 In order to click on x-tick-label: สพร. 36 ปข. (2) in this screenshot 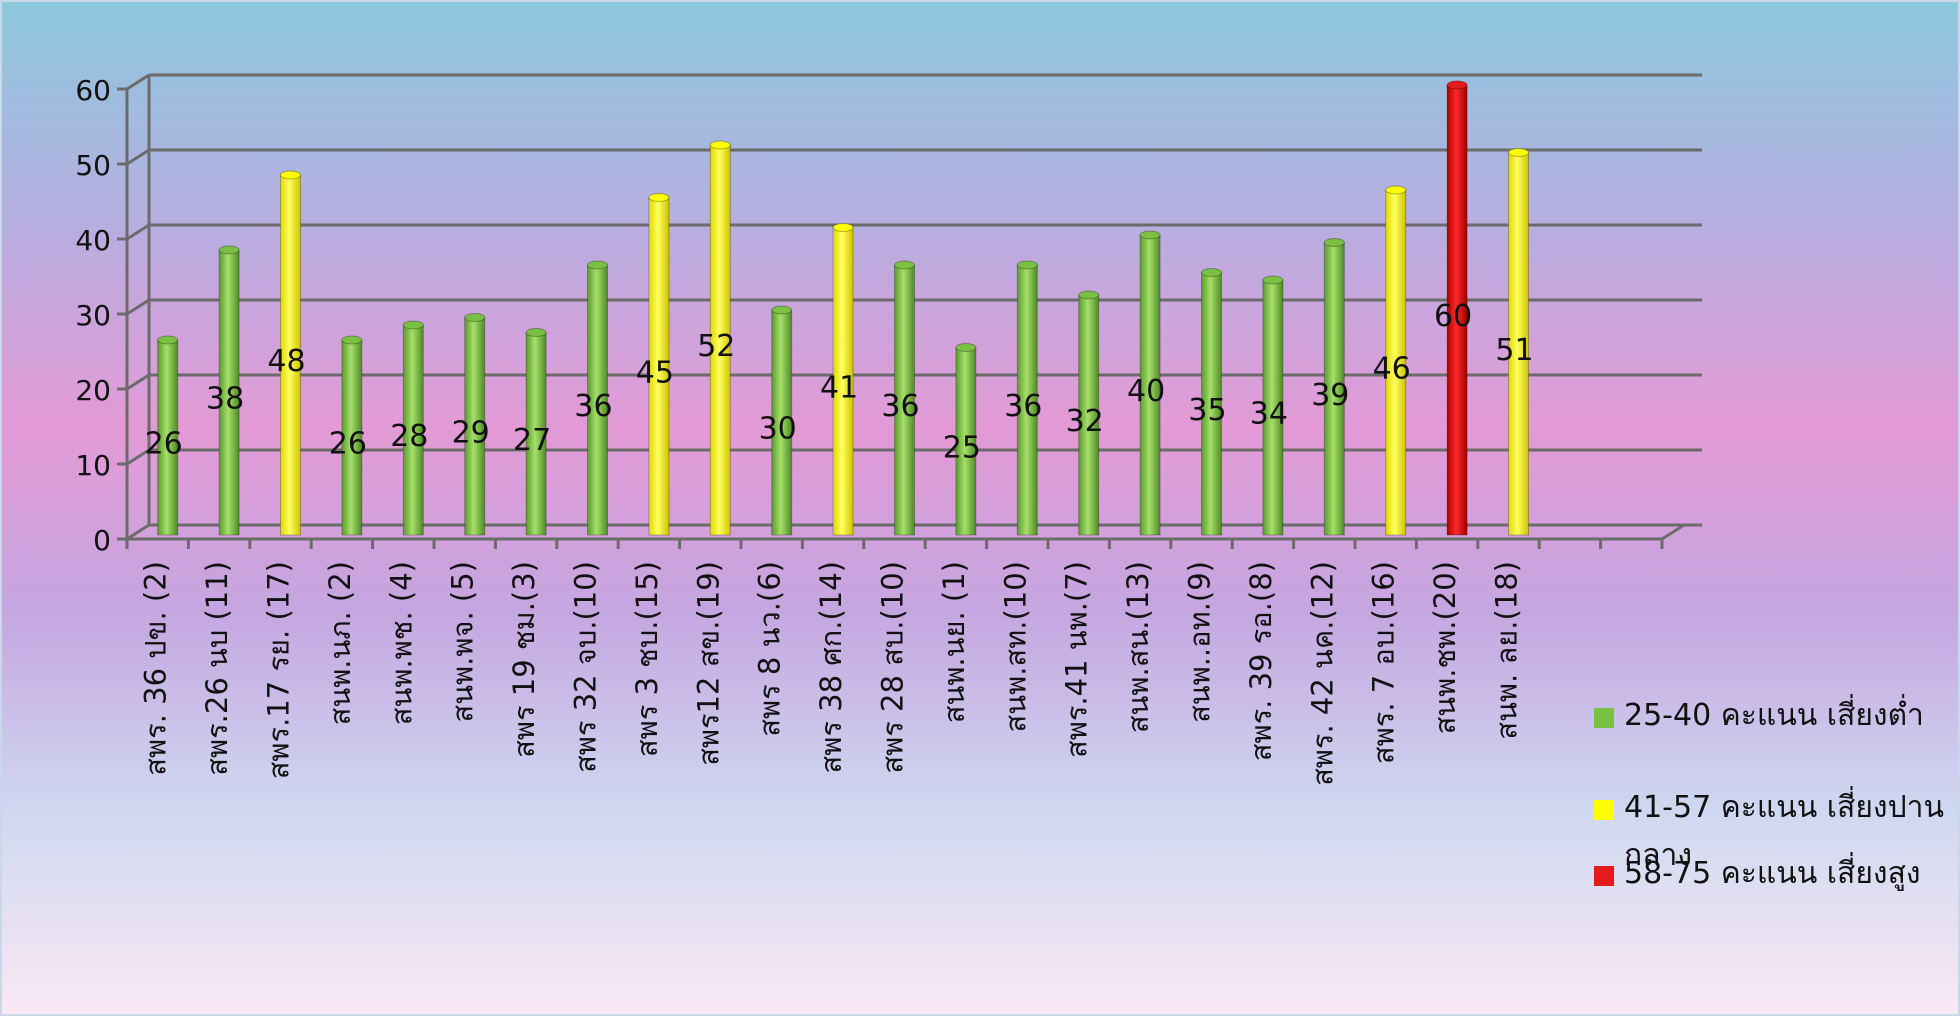, I will do `click(156, 668)`.